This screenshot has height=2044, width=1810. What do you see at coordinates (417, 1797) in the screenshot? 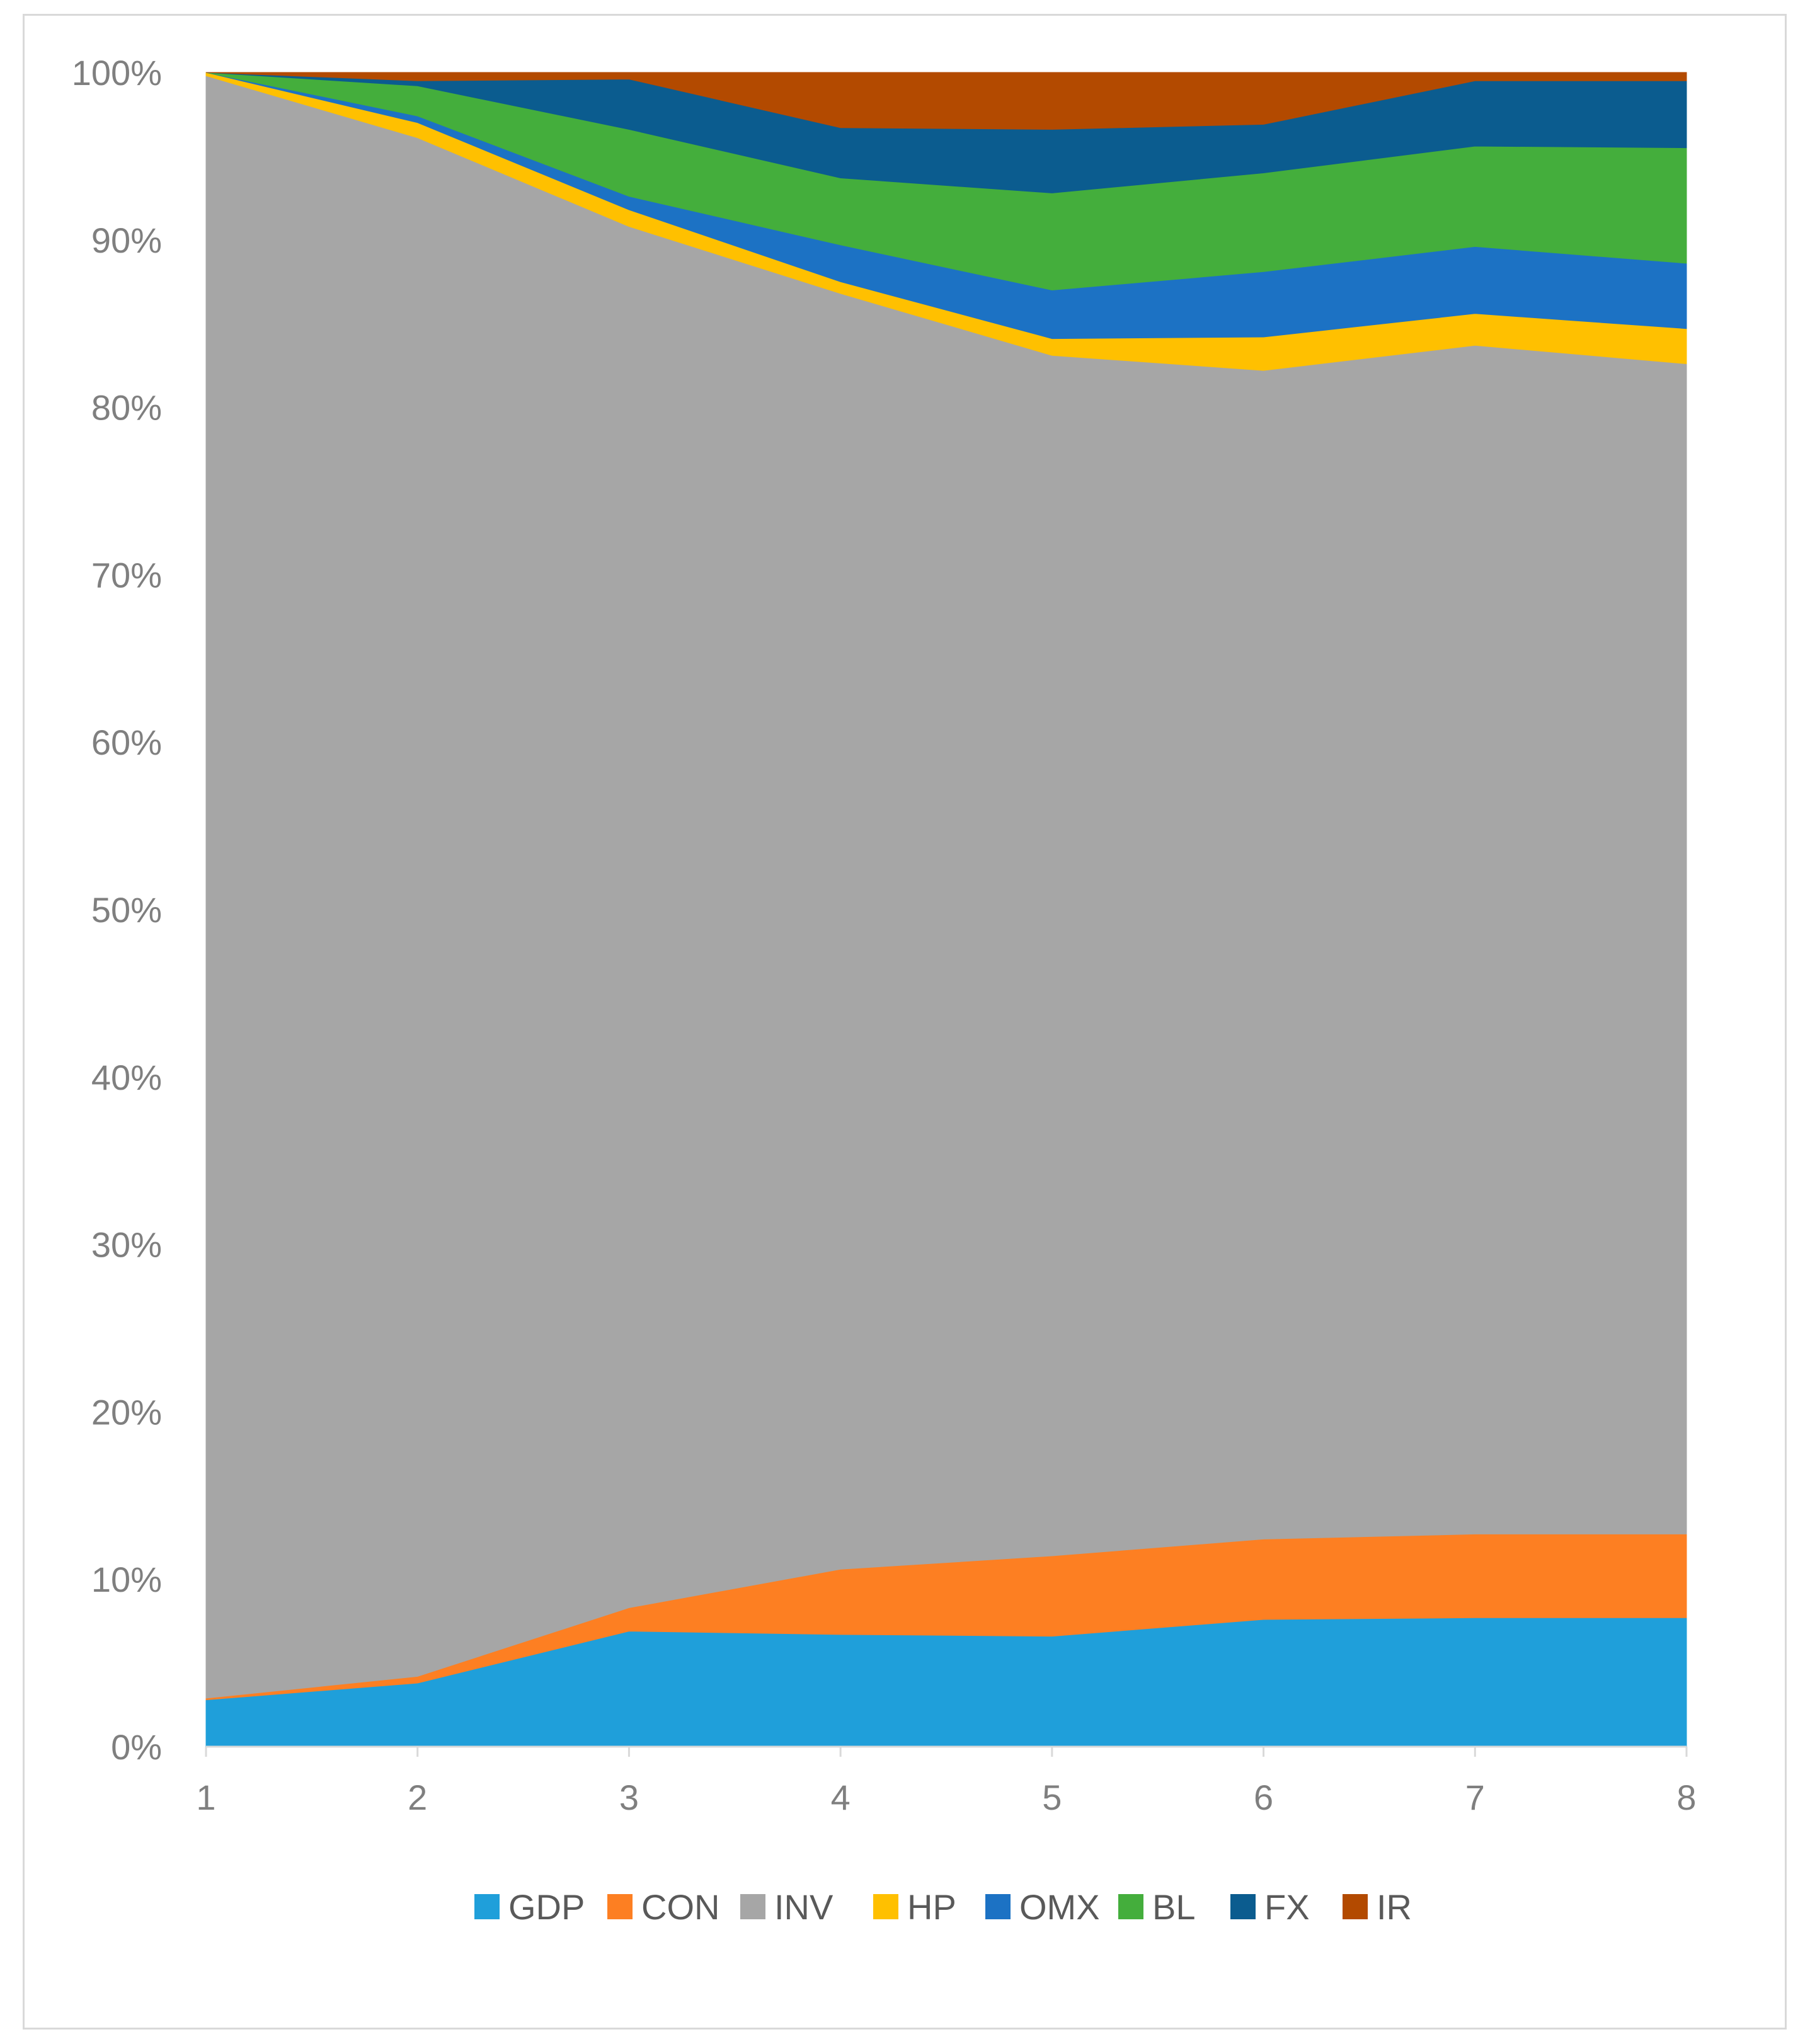
I see `x-tick-label: 2` at bounding box center [417, 1797].